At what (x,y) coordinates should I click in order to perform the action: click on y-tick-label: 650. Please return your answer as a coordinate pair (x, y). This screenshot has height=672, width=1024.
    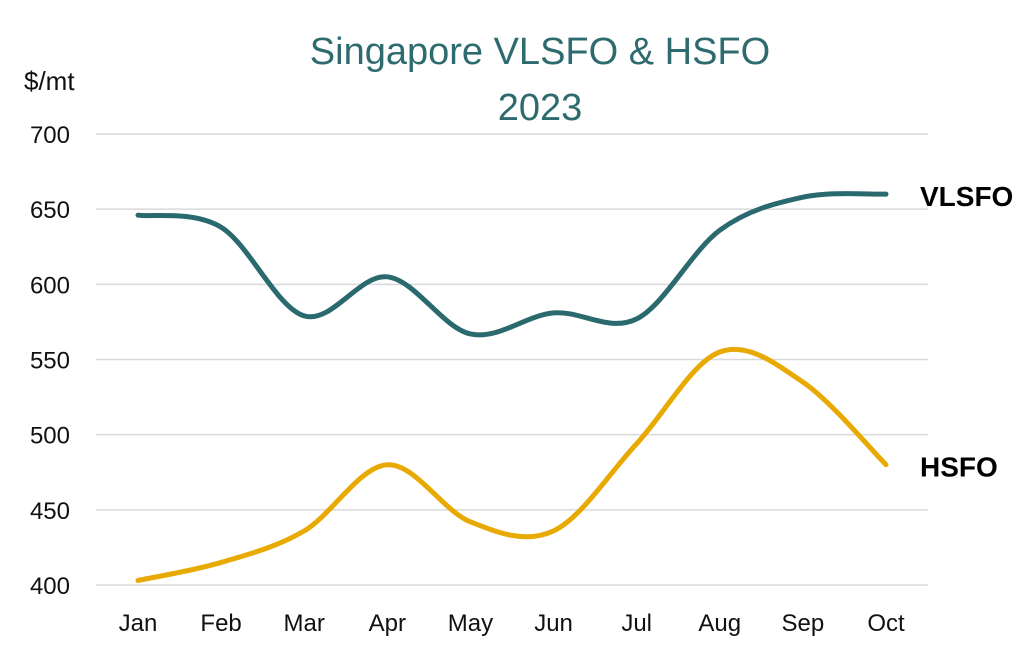
    Looking at the image, I should click on (50, 210).